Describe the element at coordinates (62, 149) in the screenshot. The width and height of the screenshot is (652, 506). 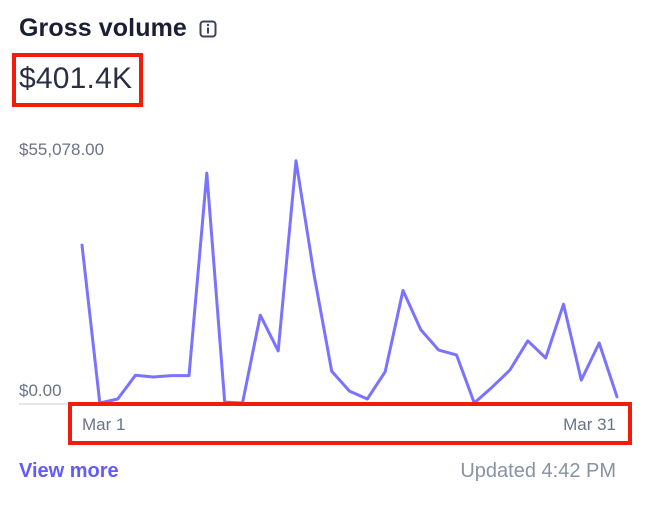
I see `y-axis-max-label: $55,078.00` at that location.